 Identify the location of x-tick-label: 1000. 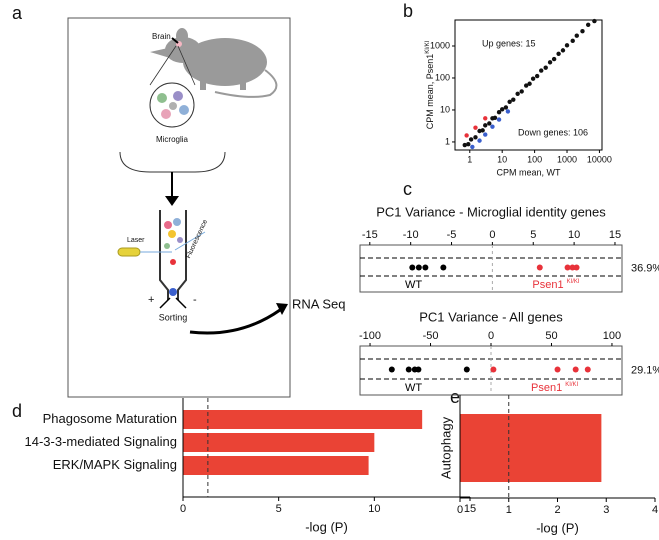
(567, 159).